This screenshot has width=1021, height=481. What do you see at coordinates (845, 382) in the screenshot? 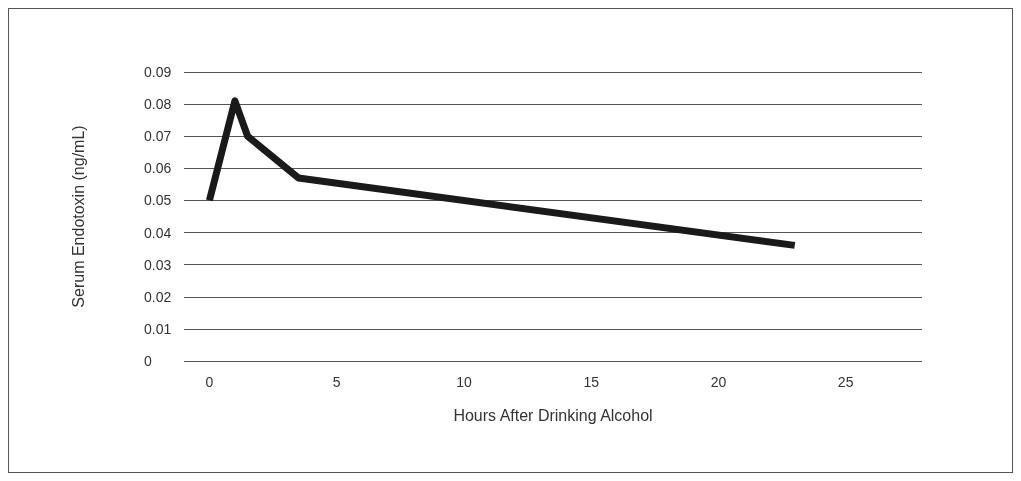
I see `x-tick-label: 25` at bounding box center [845, 382].